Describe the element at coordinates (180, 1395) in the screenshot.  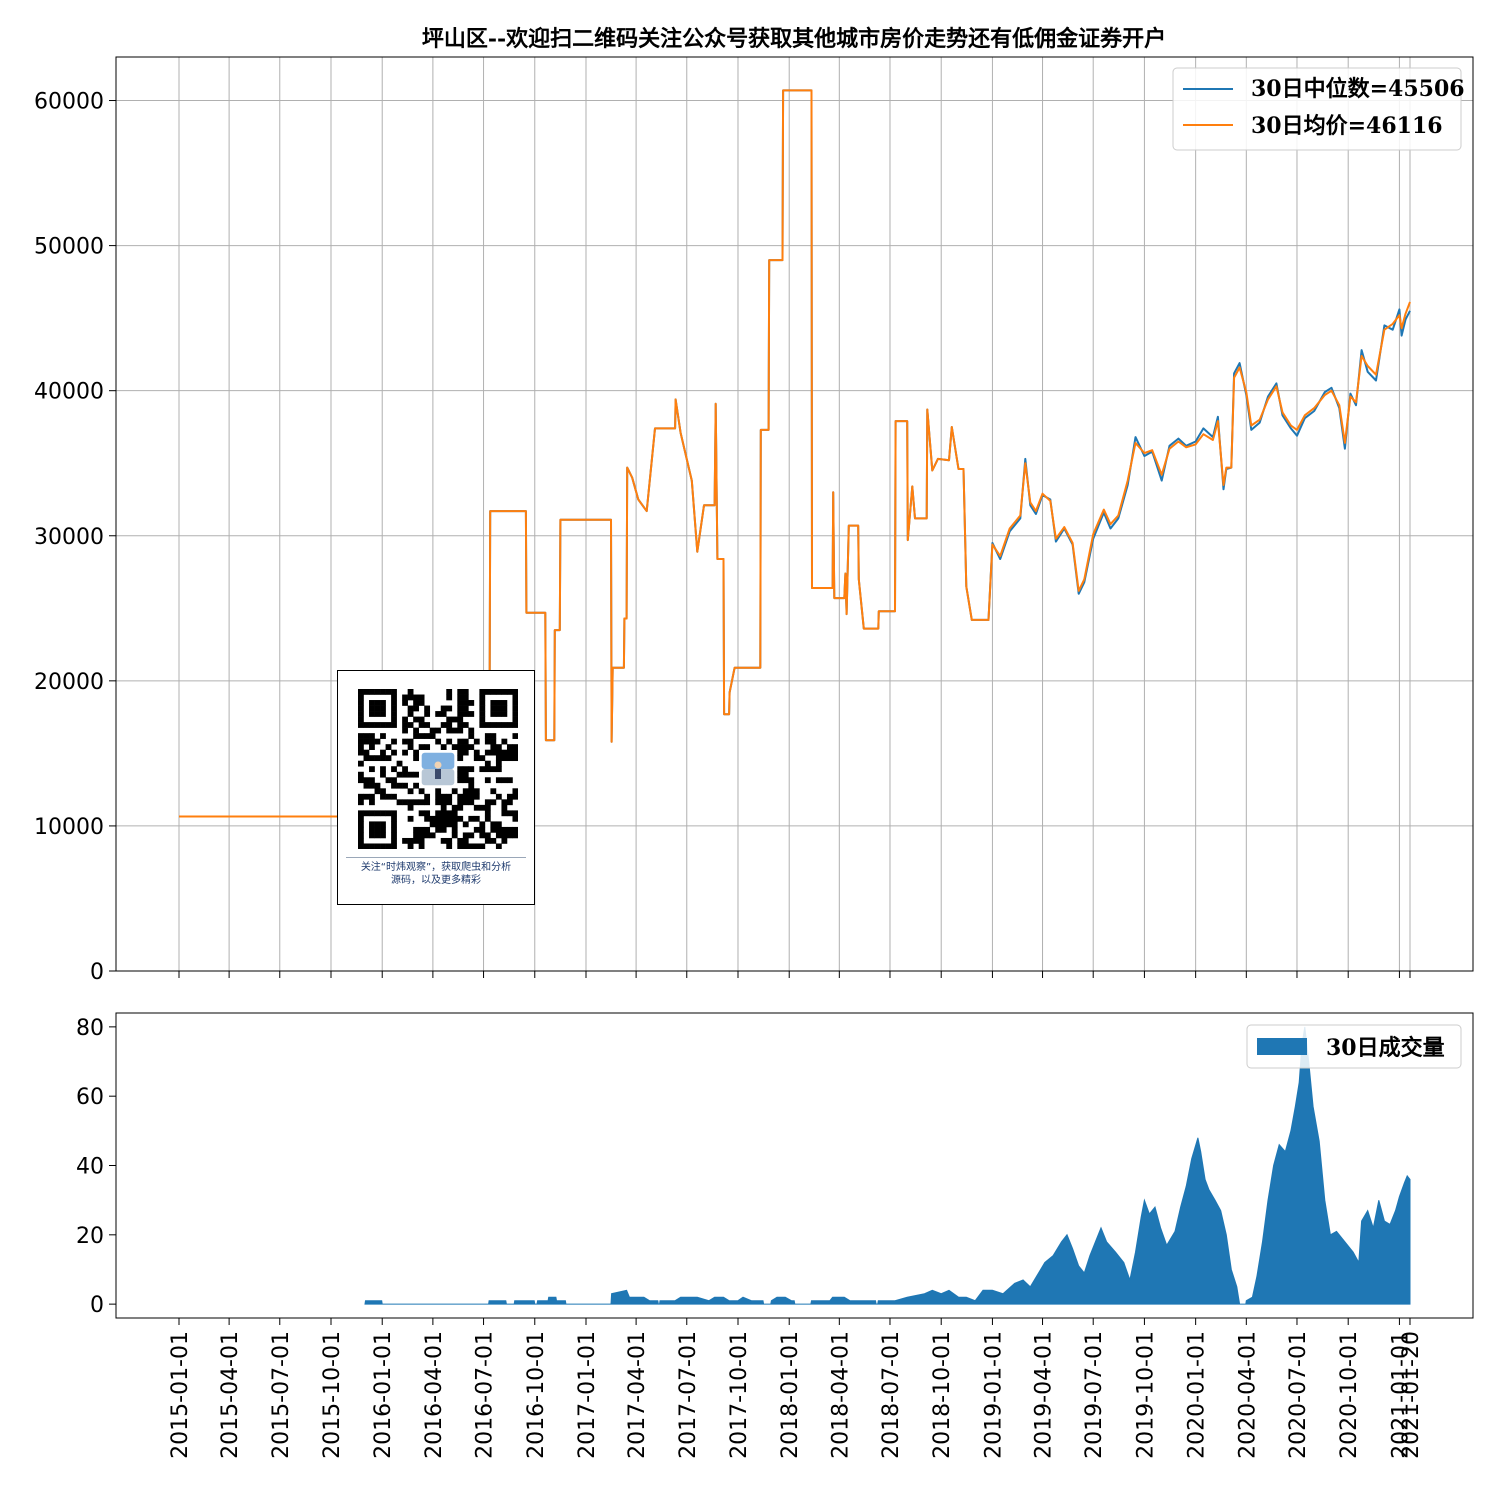
I see `x-tick-label: 2015-01-01` at that location.